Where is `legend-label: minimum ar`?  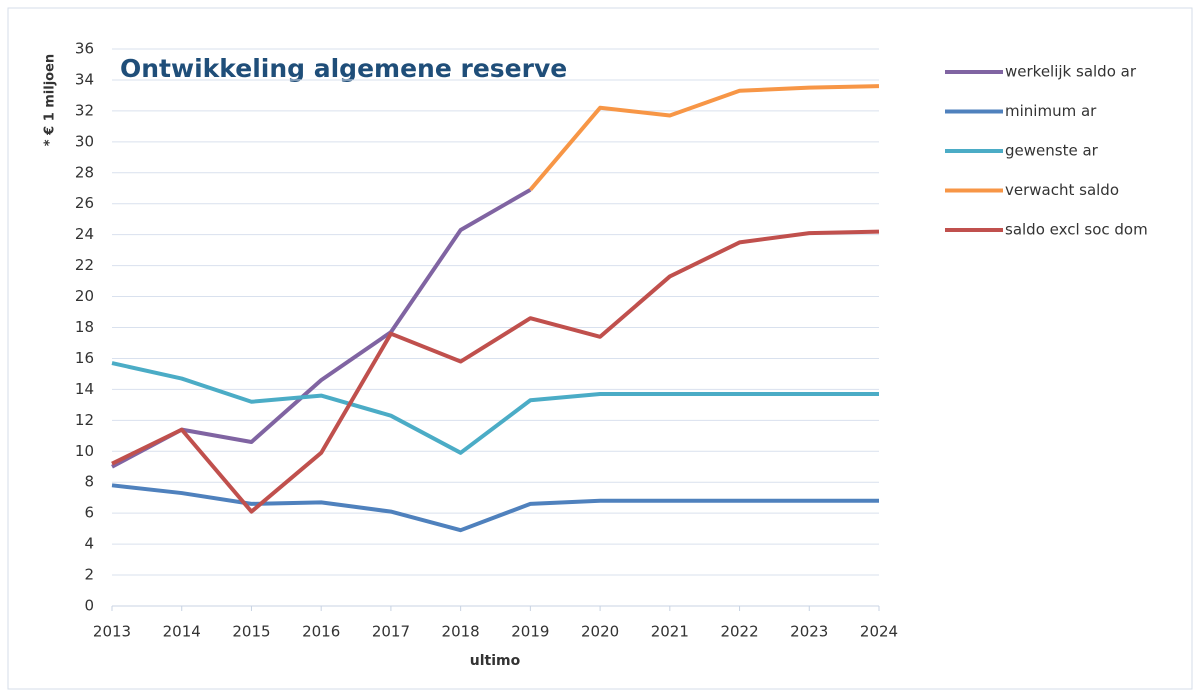 legend-label: minimum ar is located at coordinates (1051, 111).